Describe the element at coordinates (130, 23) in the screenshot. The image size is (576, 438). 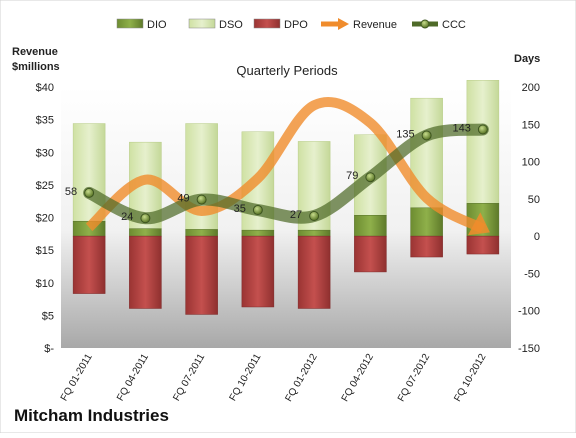
I see `legend-swatch-dio` at that location.